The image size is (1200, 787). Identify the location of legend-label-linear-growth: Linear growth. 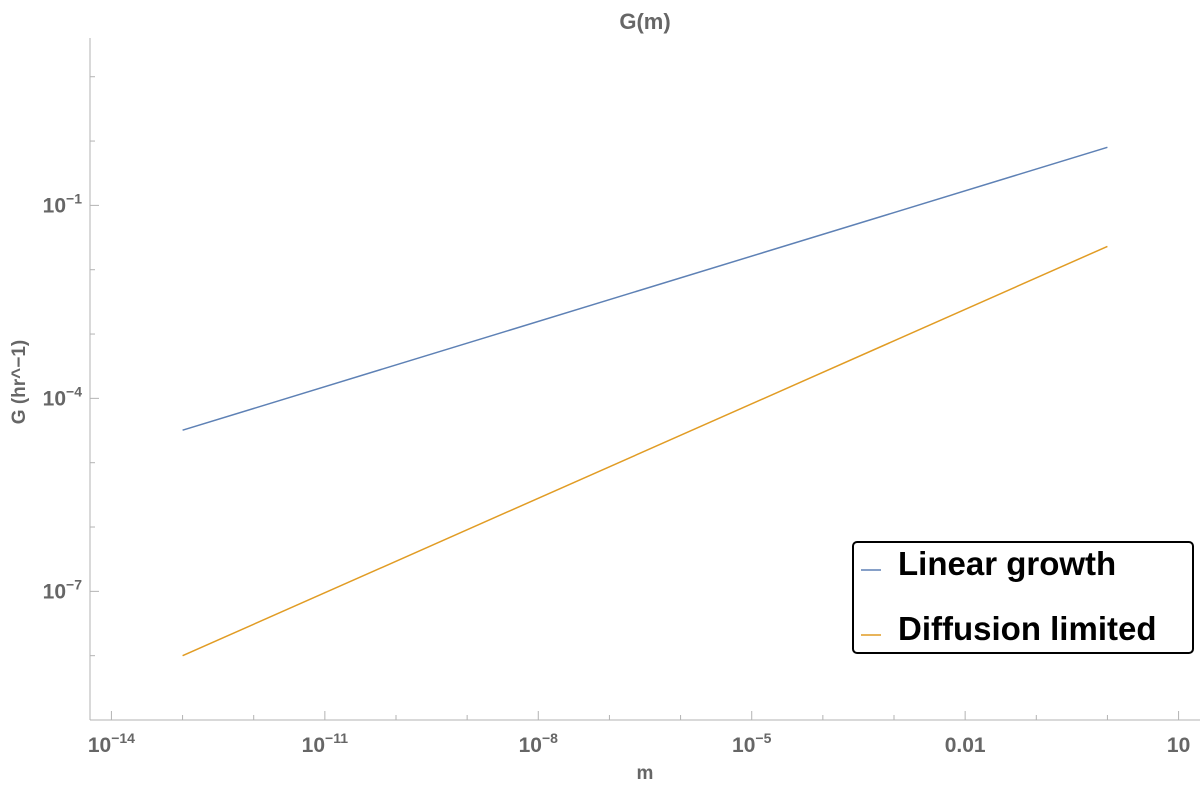
(1007, 563).